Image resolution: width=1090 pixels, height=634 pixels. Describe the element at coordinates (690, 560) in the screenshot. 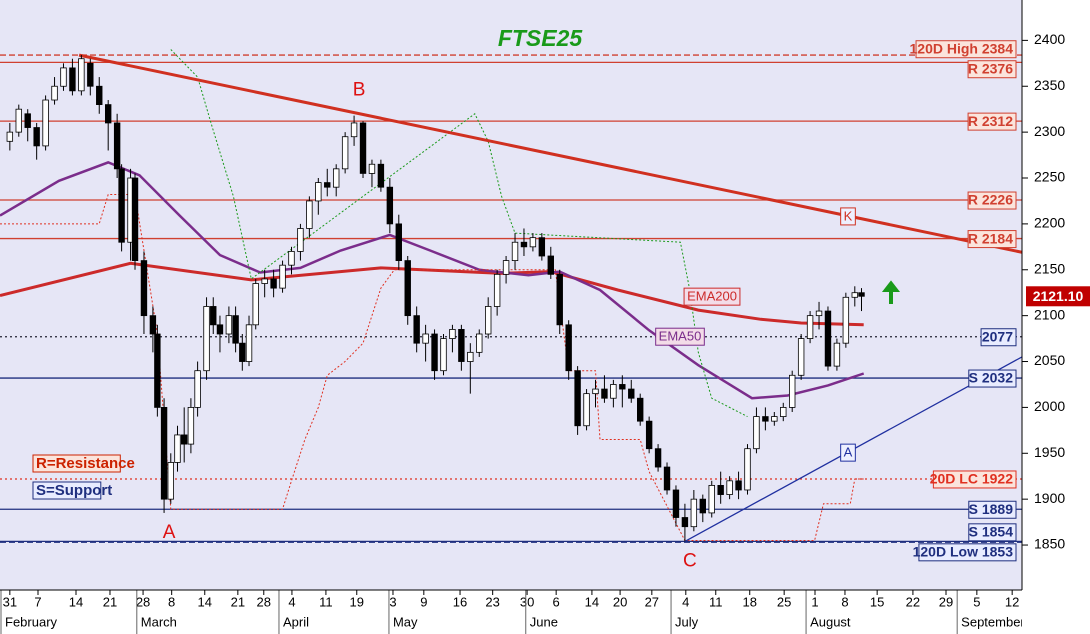

I see `point-annotation: C` at that location.